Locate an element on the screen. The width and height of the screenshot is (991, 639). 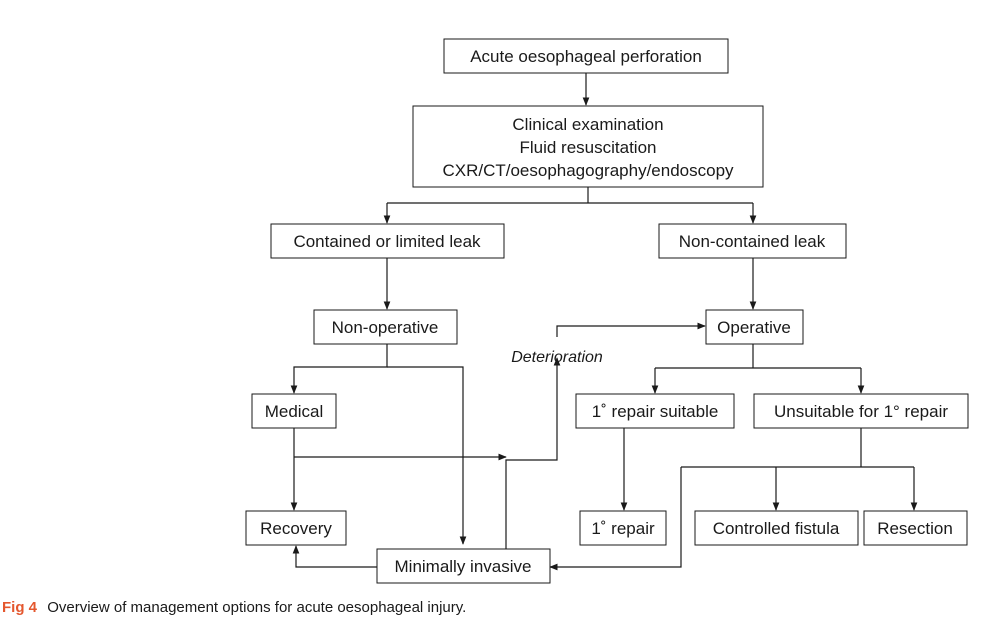
node-noncontained: Non-contained leak is located at coordinates (752, 241).